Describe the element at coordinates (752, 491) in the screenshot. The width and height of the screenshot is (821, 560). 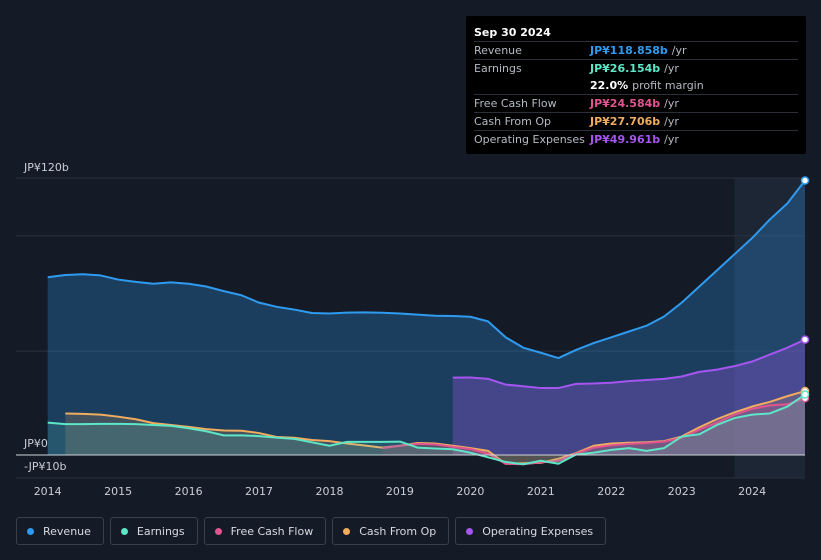
I see `x-tick-label: 2024` at that location.